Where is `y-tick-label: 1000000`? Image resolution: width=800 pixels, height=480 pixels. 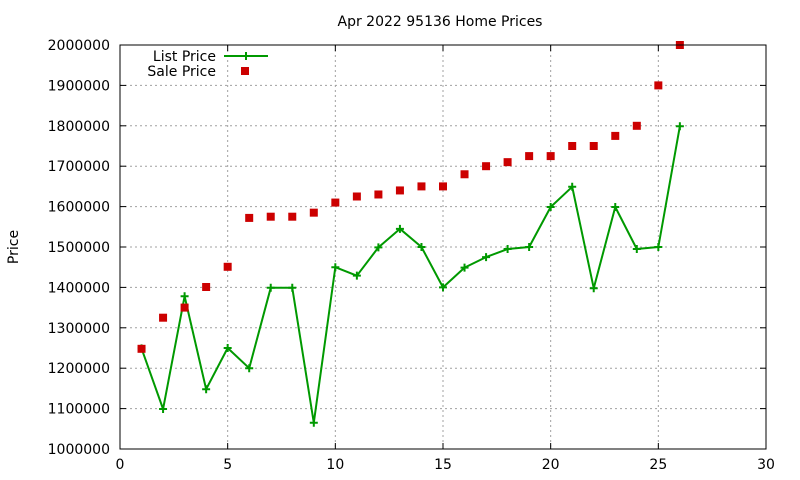
y-tick-label: 1000000 is located at coordinates (79, 450).